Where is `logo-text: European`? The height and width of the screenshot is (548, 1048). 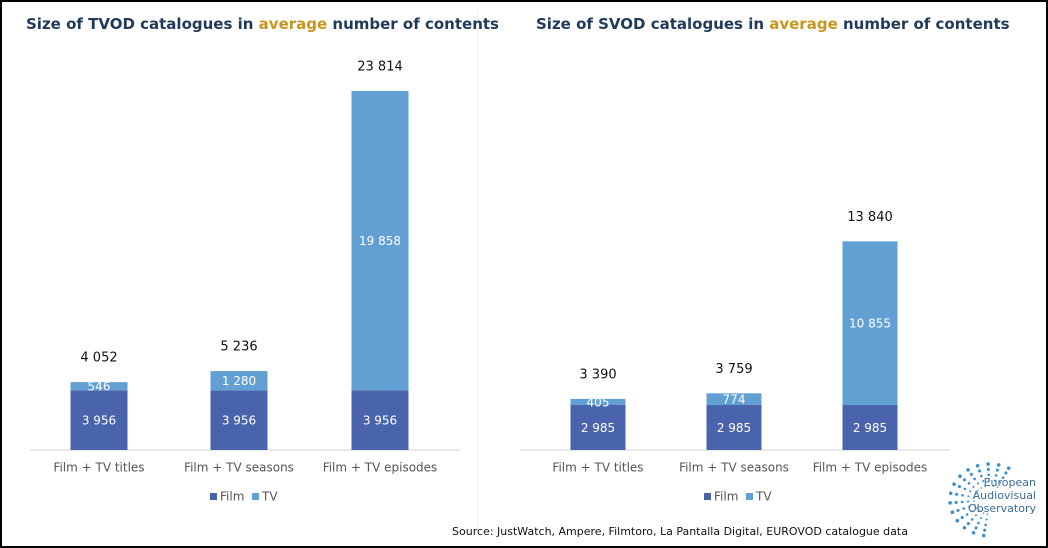
logo-text: European is located at coordinates (1010, 482).